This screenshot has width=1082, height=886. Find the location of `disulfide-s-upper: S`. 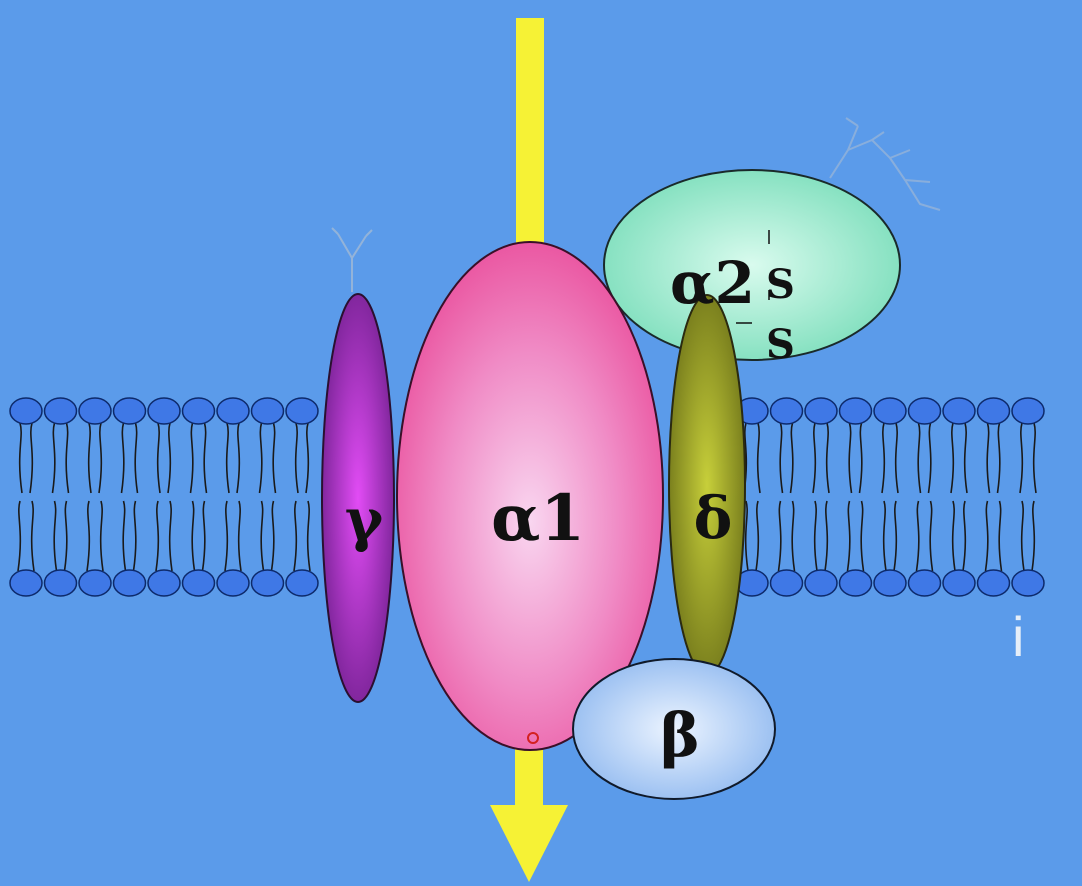

disulfide-s-upper: S is located at coordinates (780, 284).